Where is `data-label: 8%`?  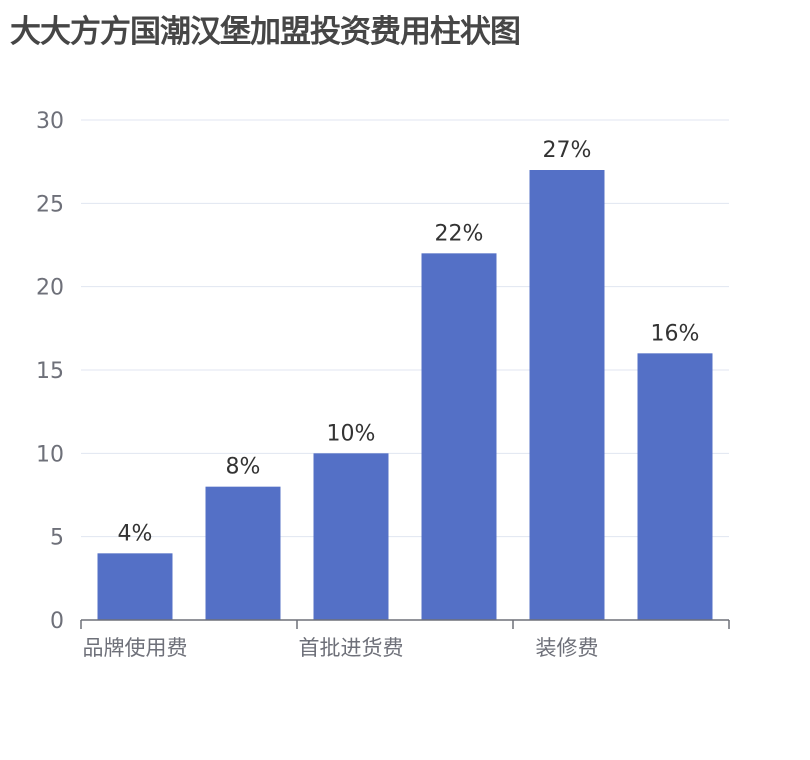 data-label: 8% is located at coordinates (243, 467).